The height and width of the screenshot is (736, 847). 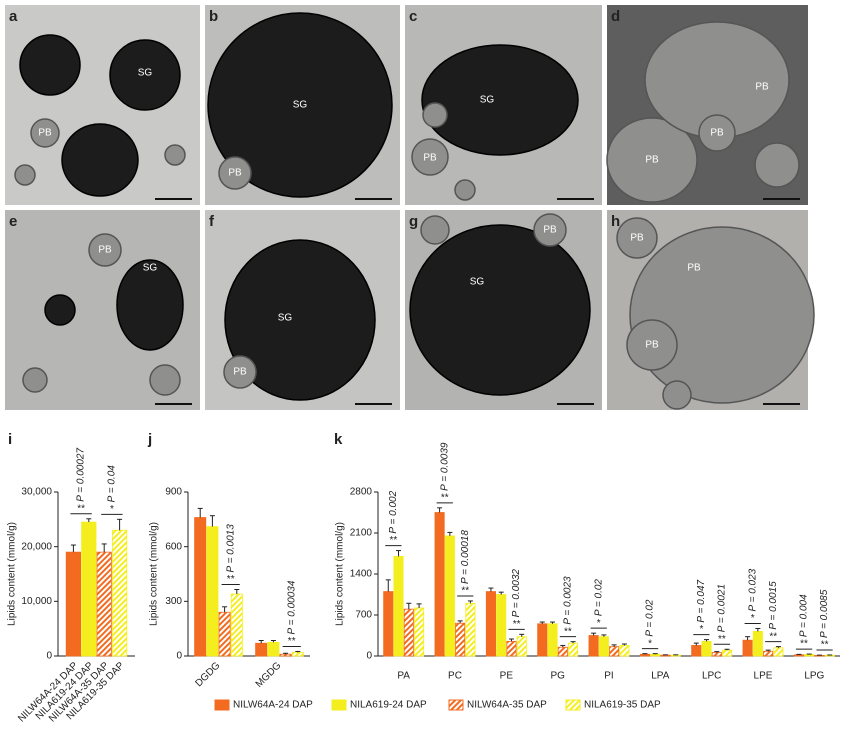 What do you see at coordinates (615, 221) in the screenshot?
I see `panel-letter: h` at bounding box center [615, 221].